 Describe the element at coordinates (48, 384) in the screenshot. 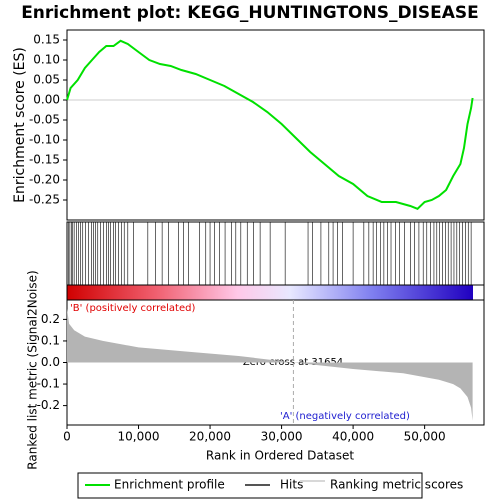

I see `y-tick-label: -0.1` at that location.